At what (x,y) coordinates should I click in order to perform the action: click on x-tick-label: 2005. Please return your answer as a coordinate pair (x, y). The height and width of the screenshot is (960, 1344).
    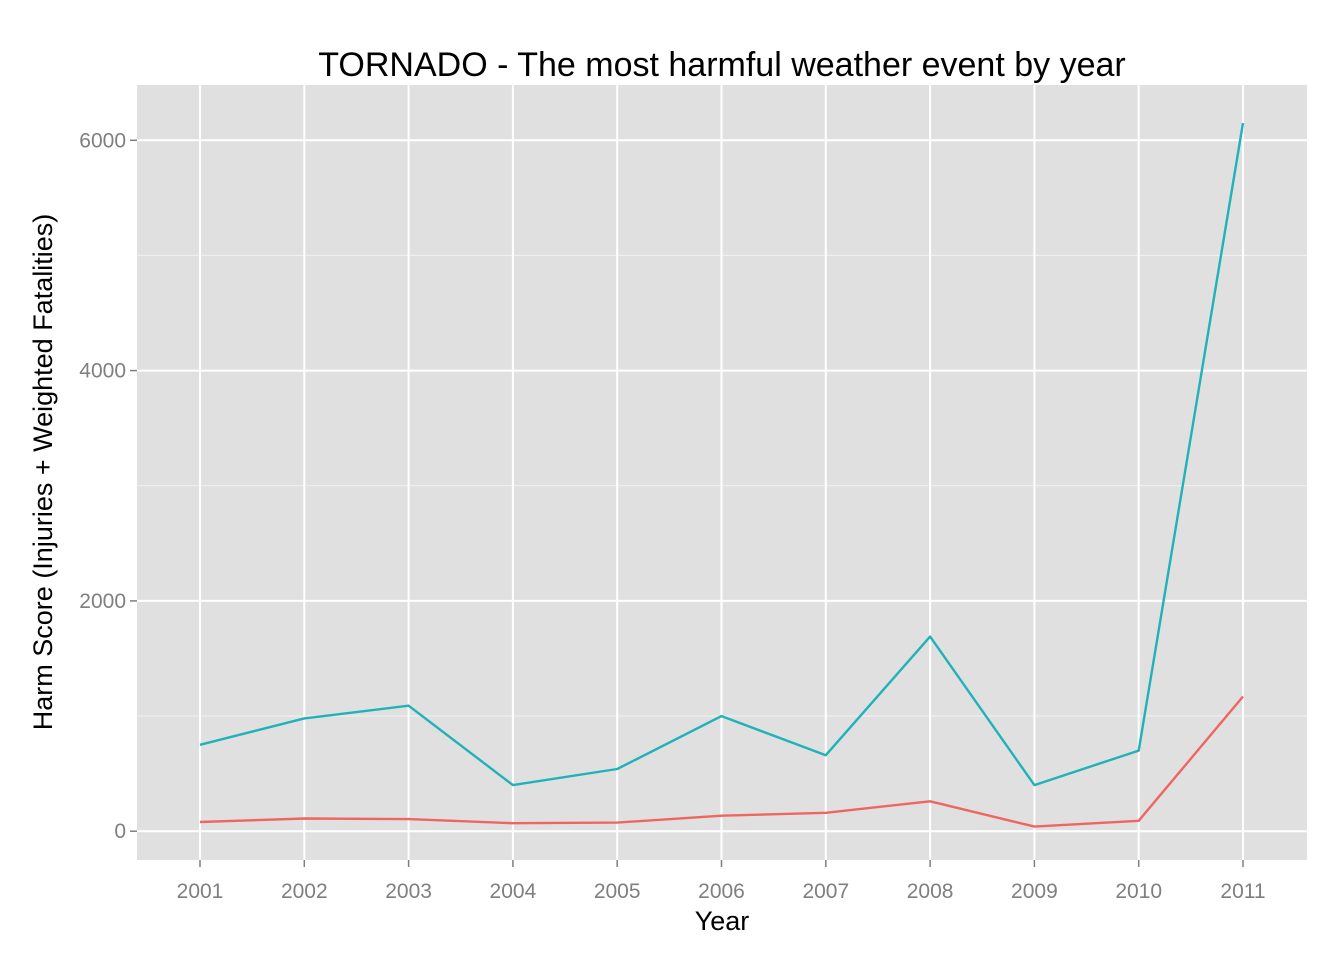
    Looking at the image, I should click on (617, 891).